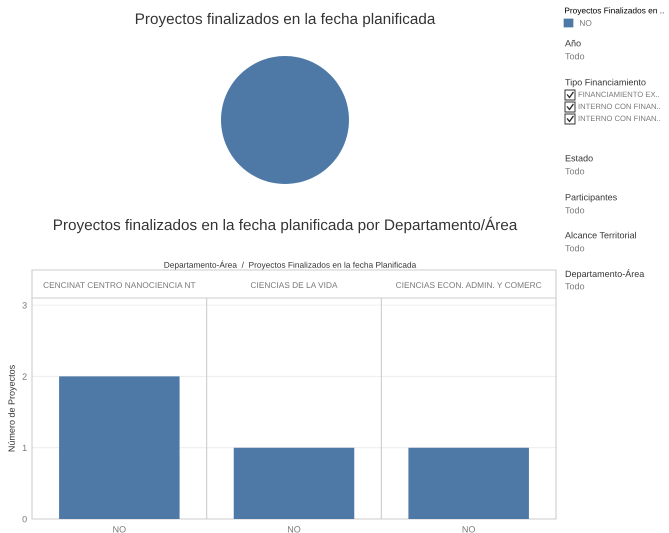  I want to click on y-tick-label: 2, so click(24, 376).